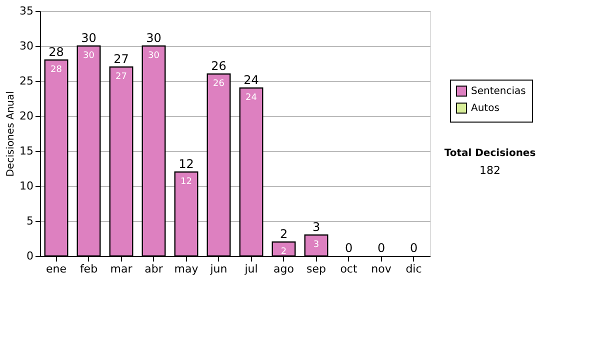 Image resolution: width=600 pixels, height=340 pixels. Describe the element at coordinates (490, 171) in the screenshot. I see `text: 182` at that location.